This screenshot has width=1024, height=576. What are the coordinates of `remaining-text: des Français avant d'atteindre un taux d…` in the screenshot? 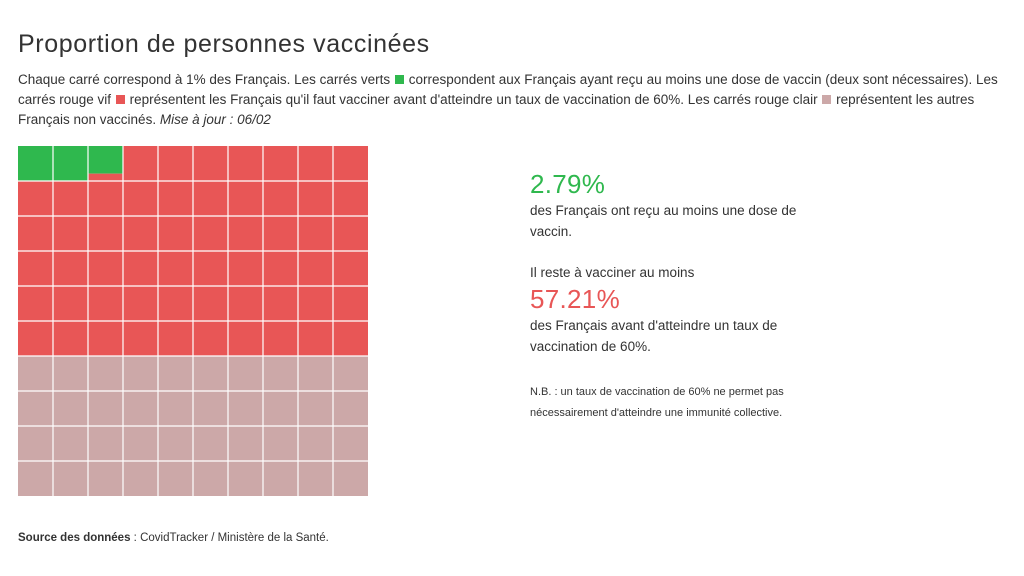 It's located at (654, 336).